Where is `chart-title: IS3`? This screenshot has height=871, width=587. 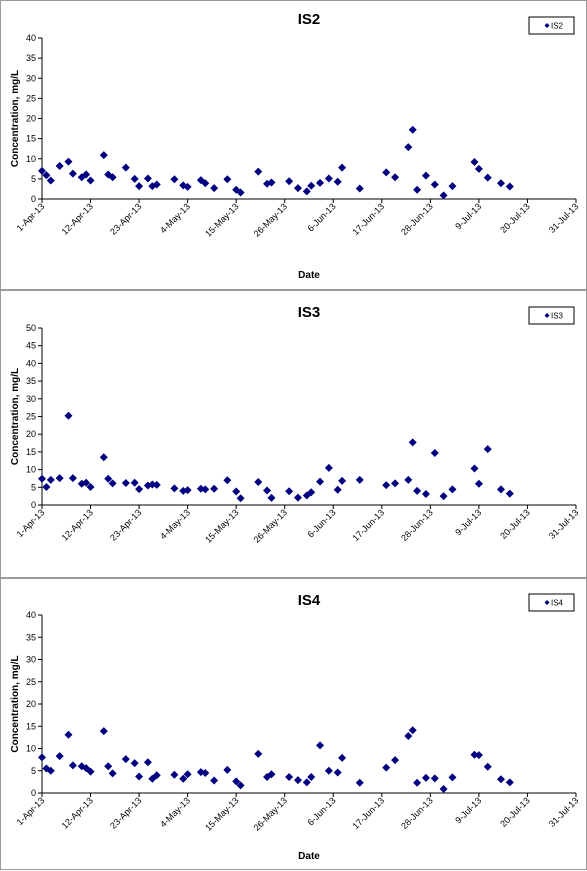
chart-title: IS3 is located at coordinates (309, 312).